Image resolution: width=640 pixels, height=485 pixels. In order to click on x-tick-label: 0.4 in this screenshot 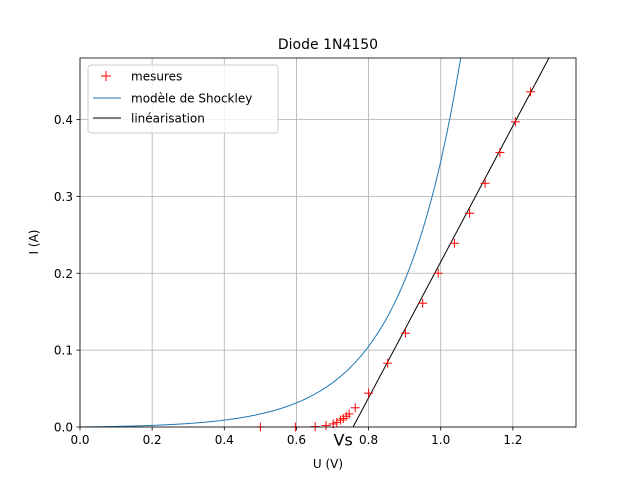, I will do `click(224, 440)`.